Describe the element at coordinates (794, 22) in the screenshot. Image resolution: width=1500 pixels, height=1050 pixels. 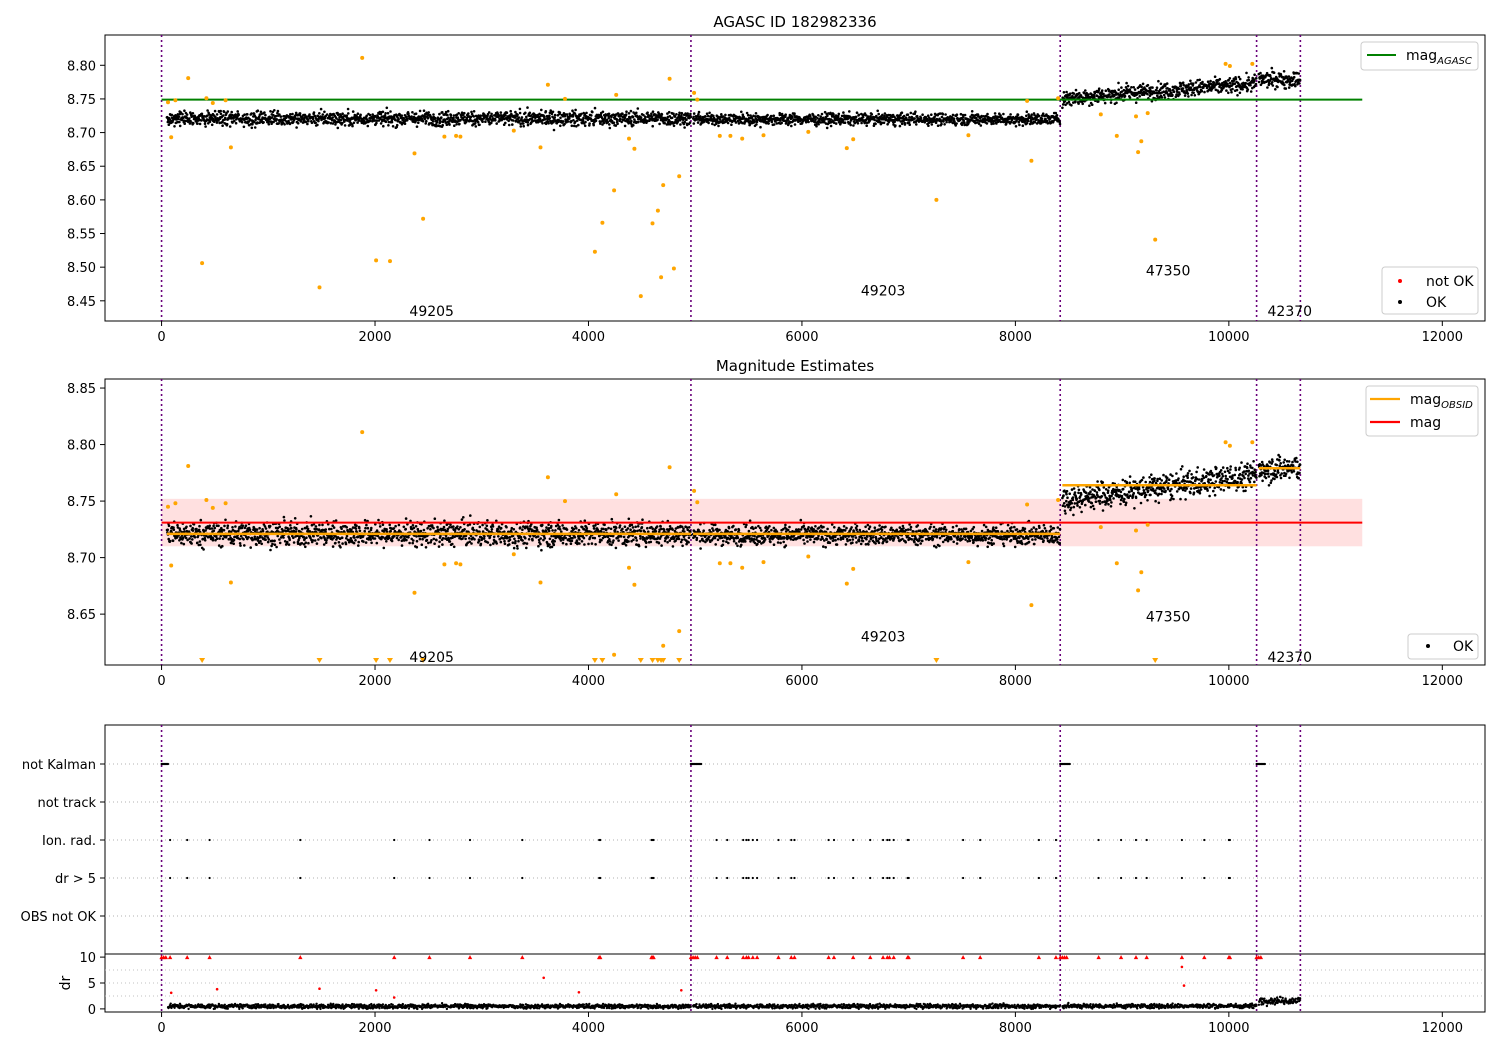
I see `agasc-chart-title: AGASC ID 182982336` at that location.